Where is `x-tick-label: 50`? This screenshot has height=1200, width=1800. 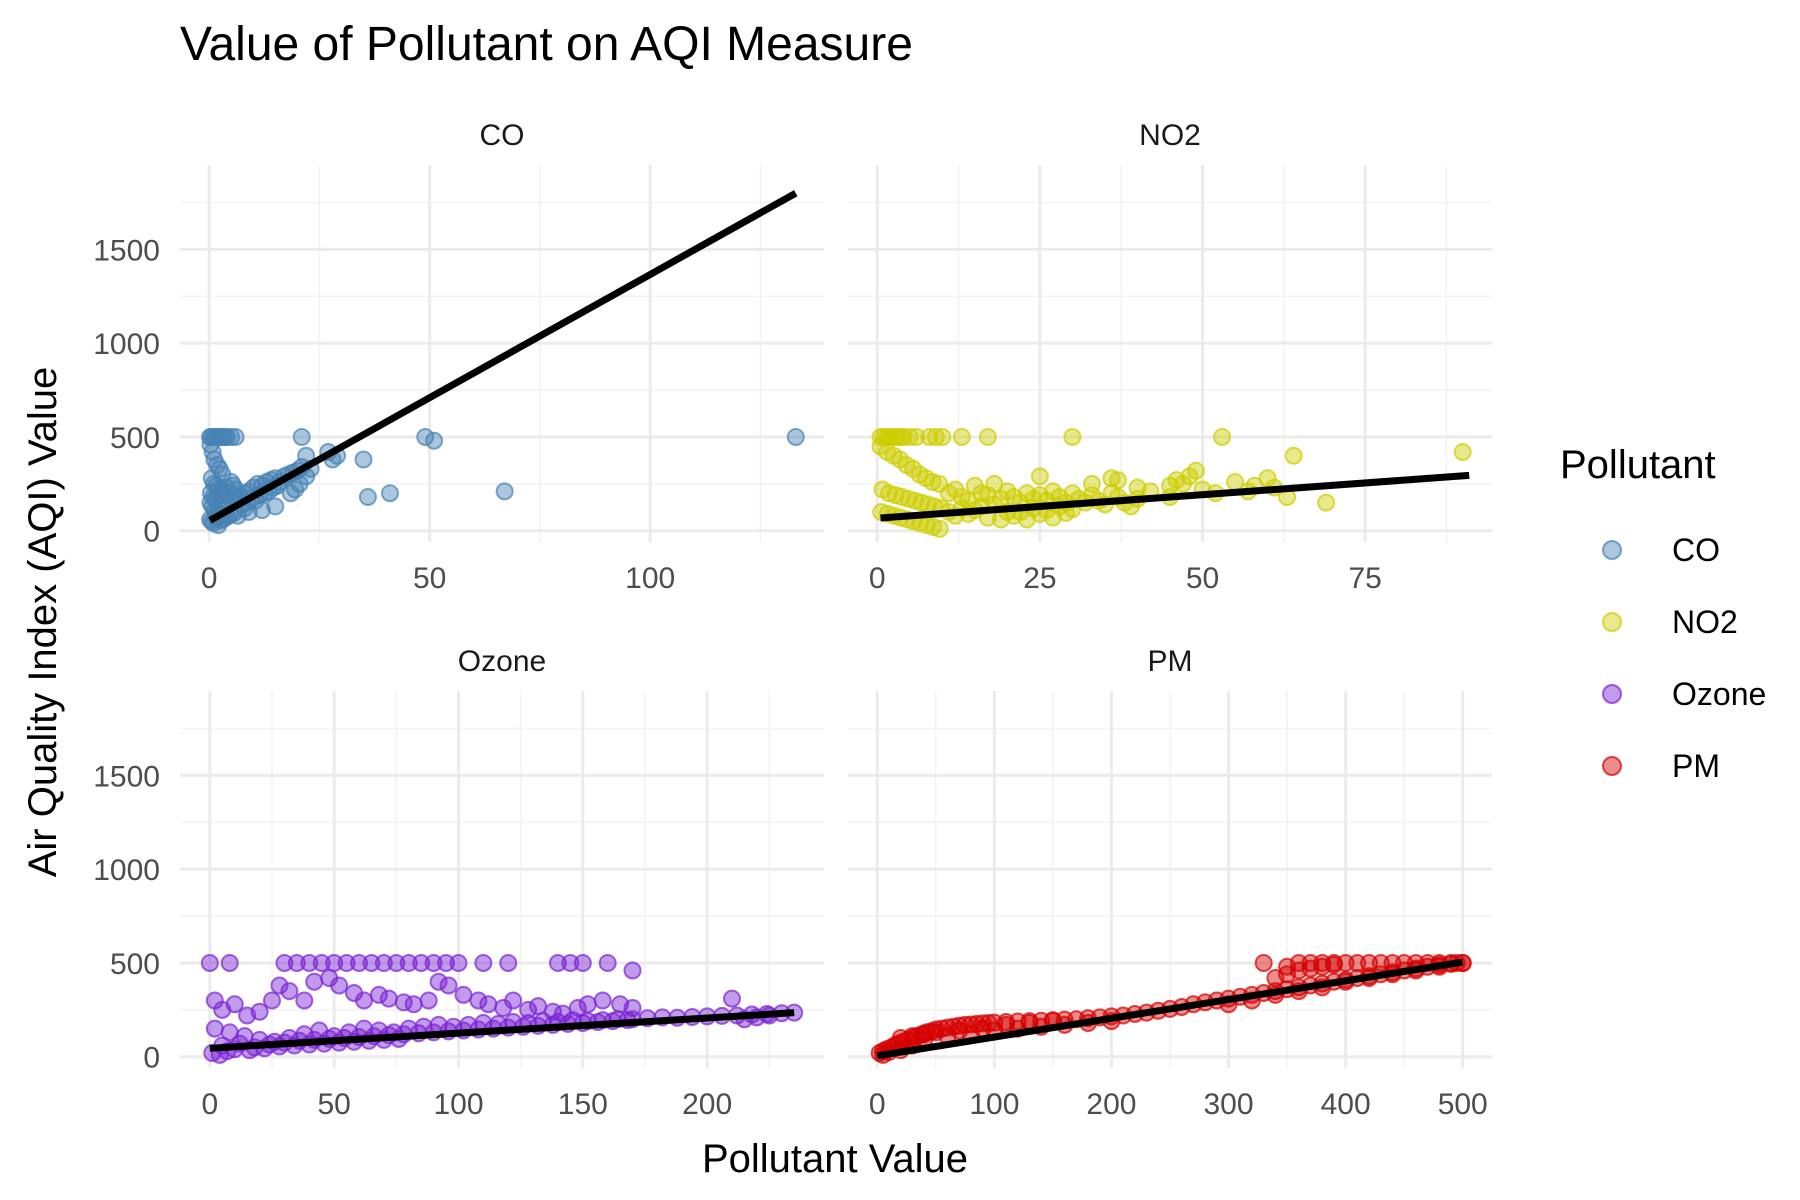
x-tick-label: 50 is located at coordinates (333, 1104).